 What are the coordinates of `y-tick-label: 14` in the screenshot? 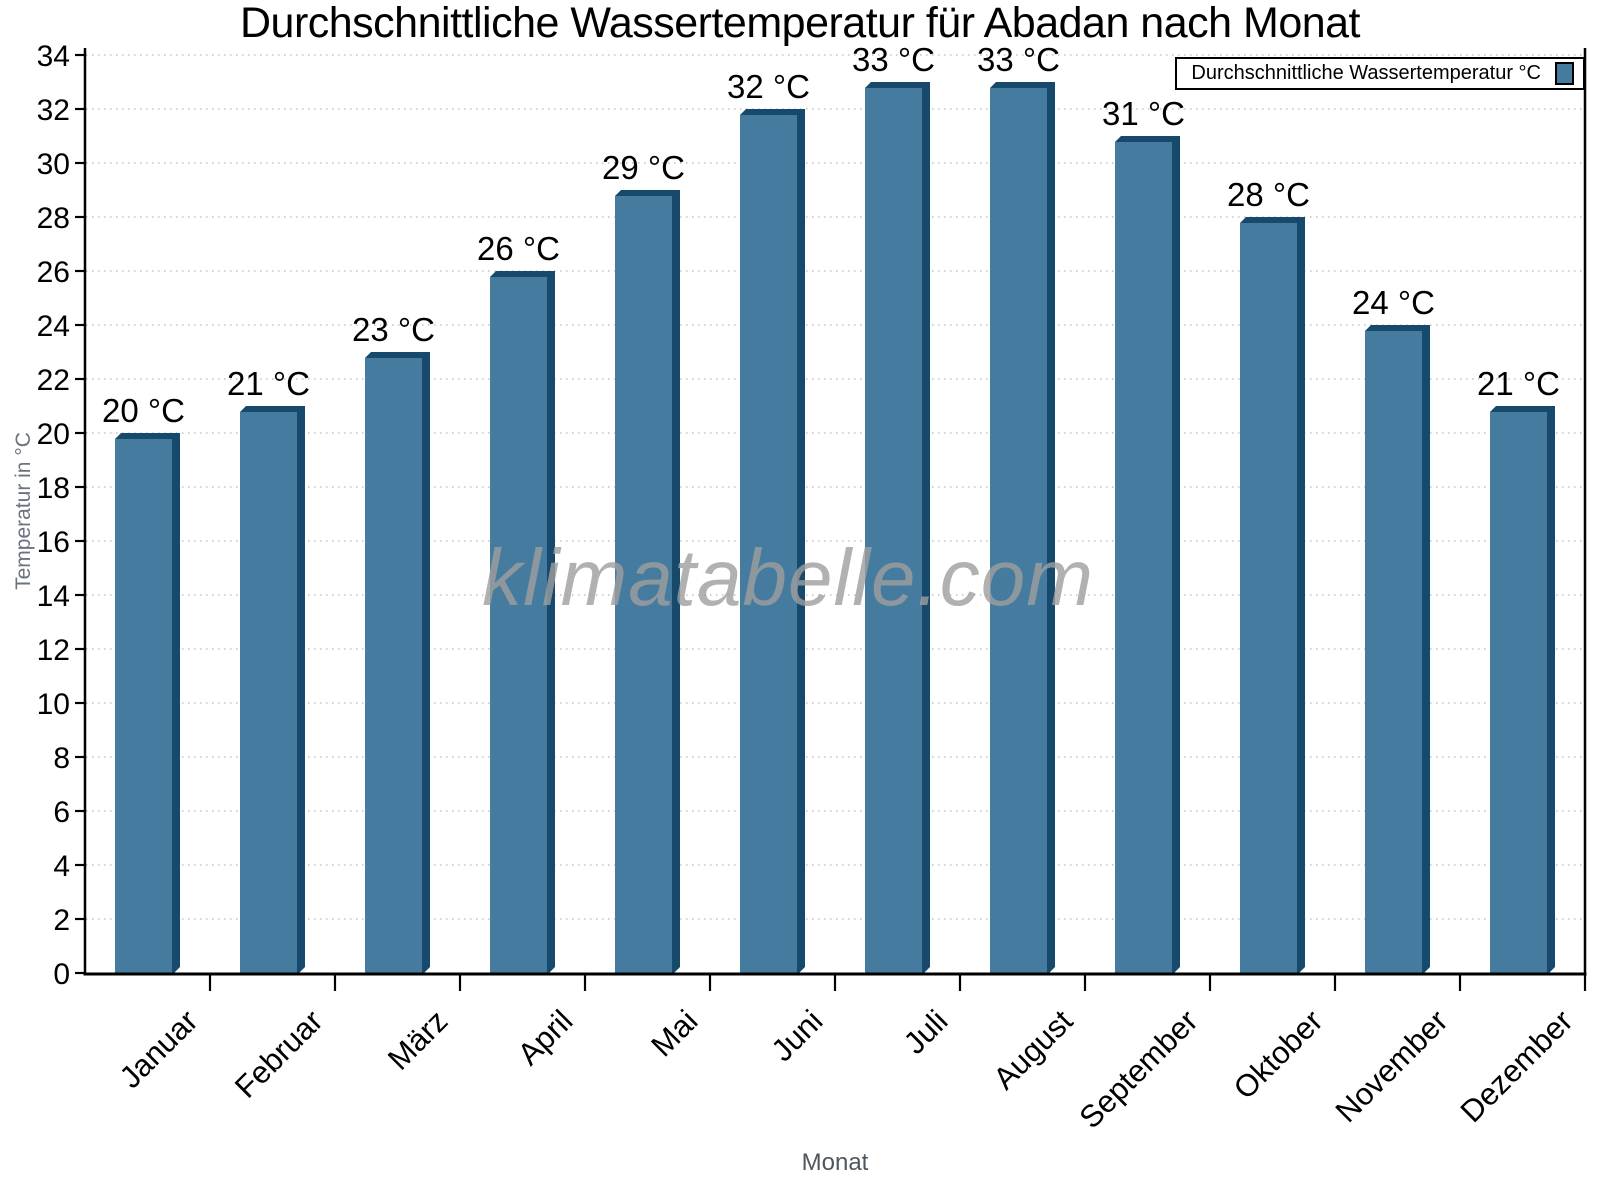 It's located at (53, 596).